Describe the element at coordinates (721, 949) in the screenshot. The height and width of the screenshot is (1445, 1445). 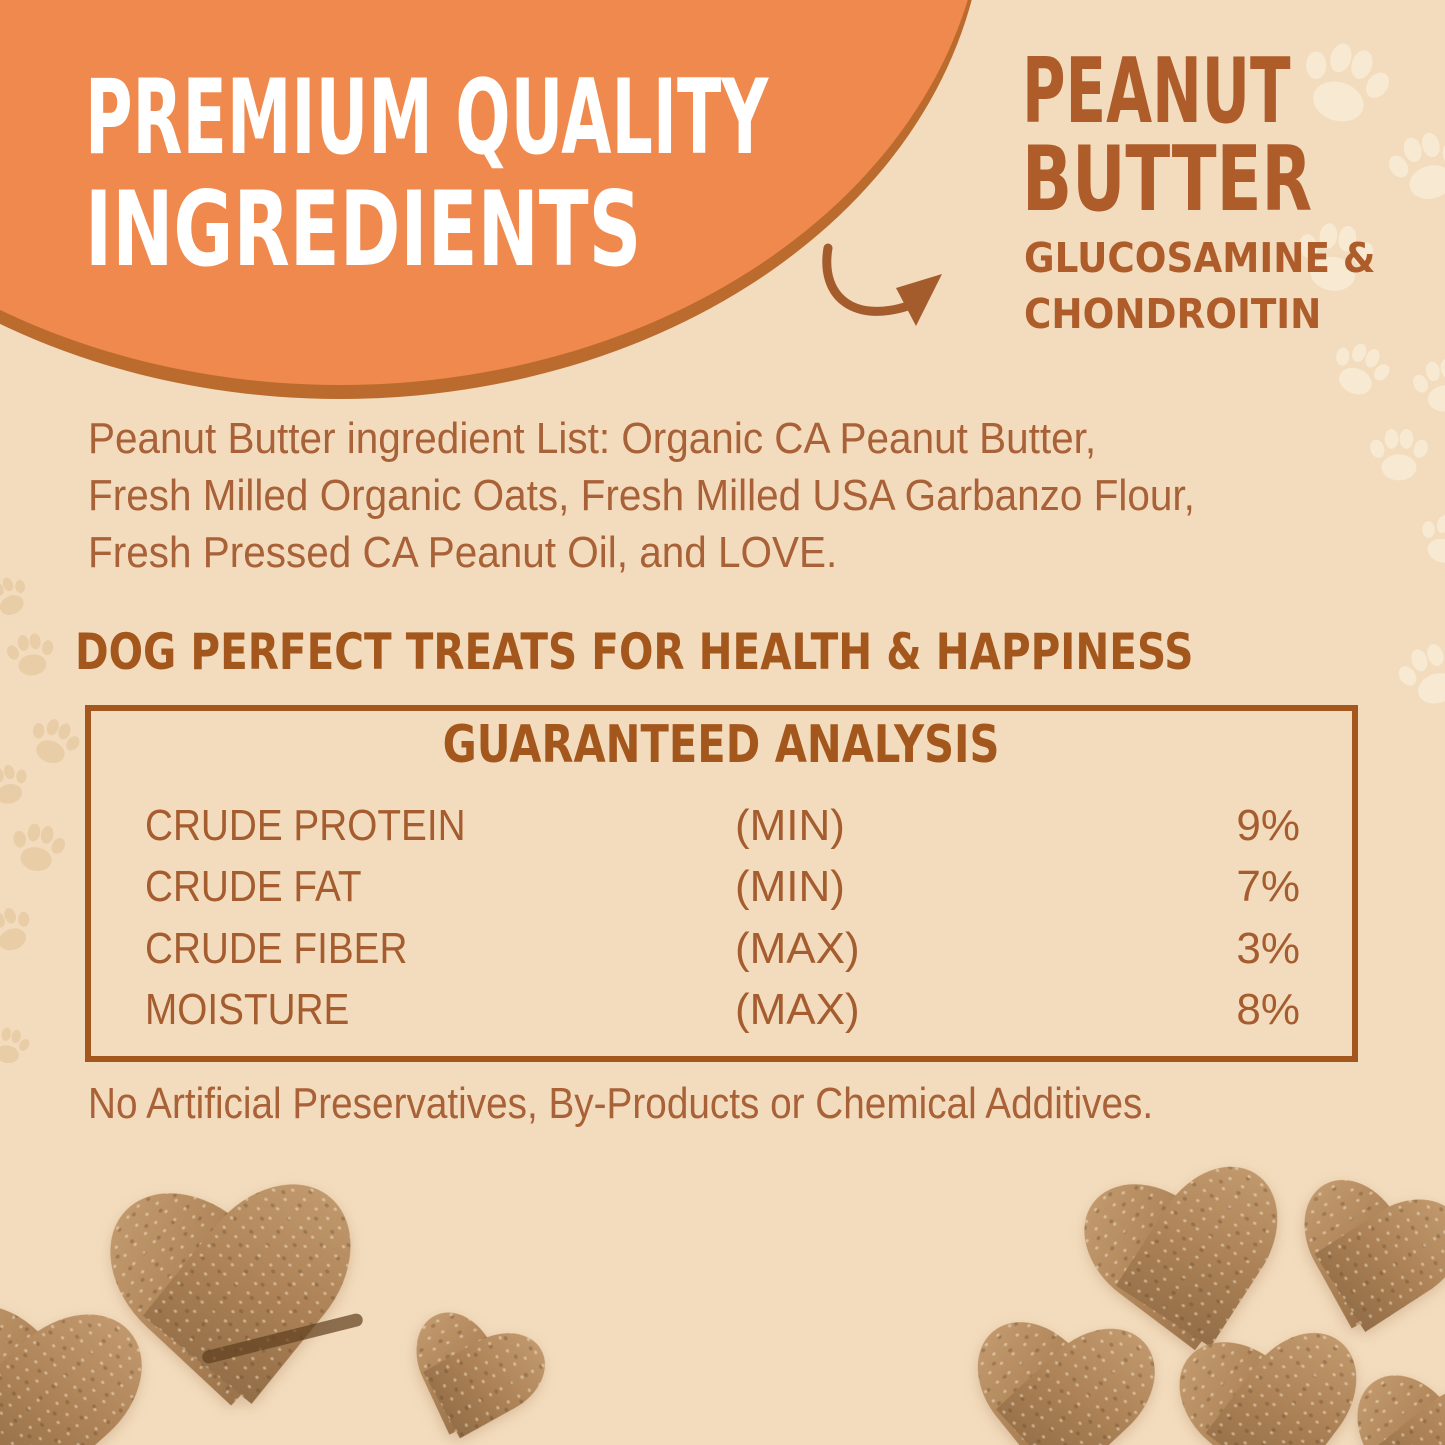
I see `table-row: CRUDE FIBER (MAX) 3%` at that location.